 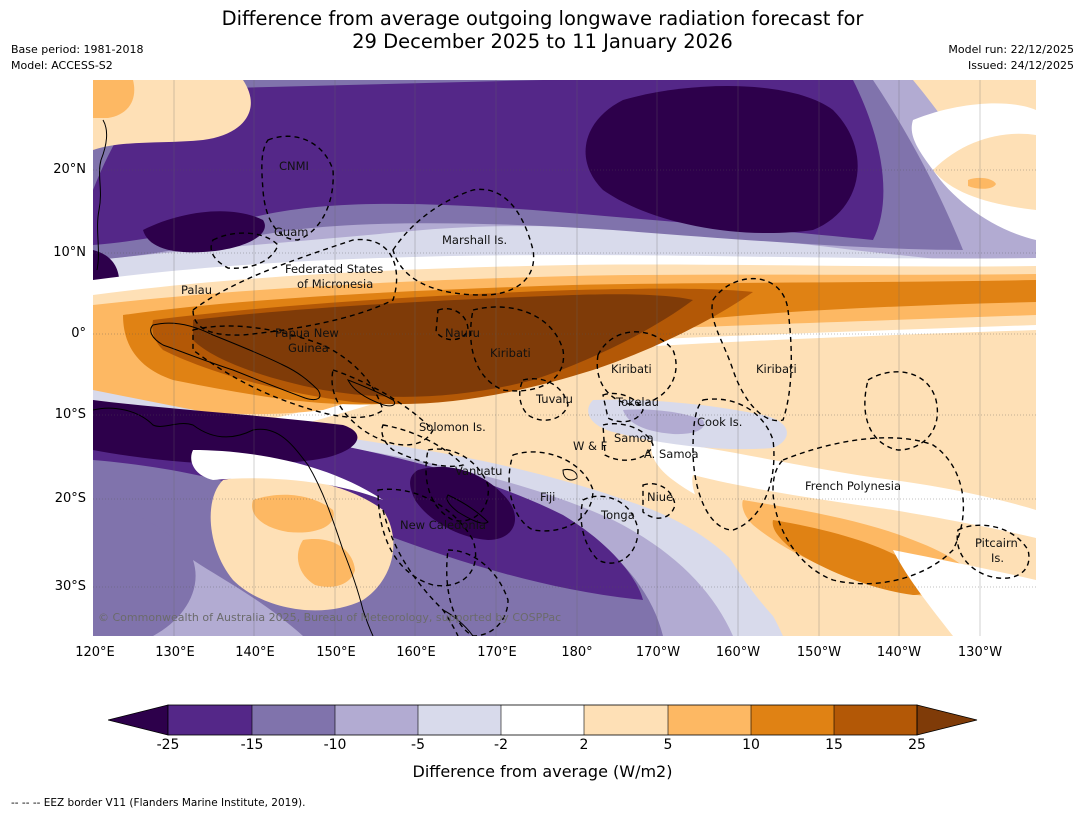 What do you see at coordinates (144, 568) in the screenshot?
I see `southwest-lower-purple` at bounding box center [144, 568].